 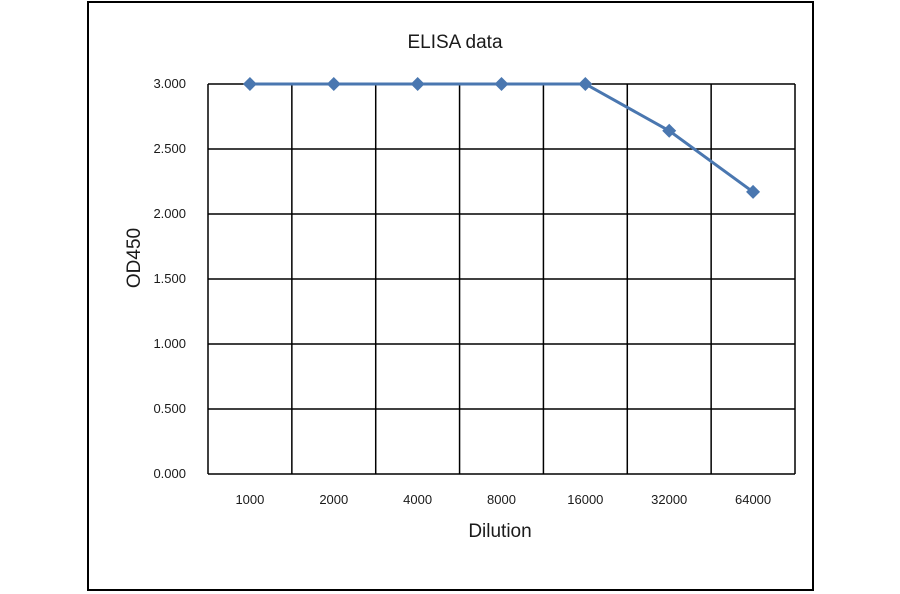 I want to click on y-tick-label: 2.000, so click(x=169, y=213).